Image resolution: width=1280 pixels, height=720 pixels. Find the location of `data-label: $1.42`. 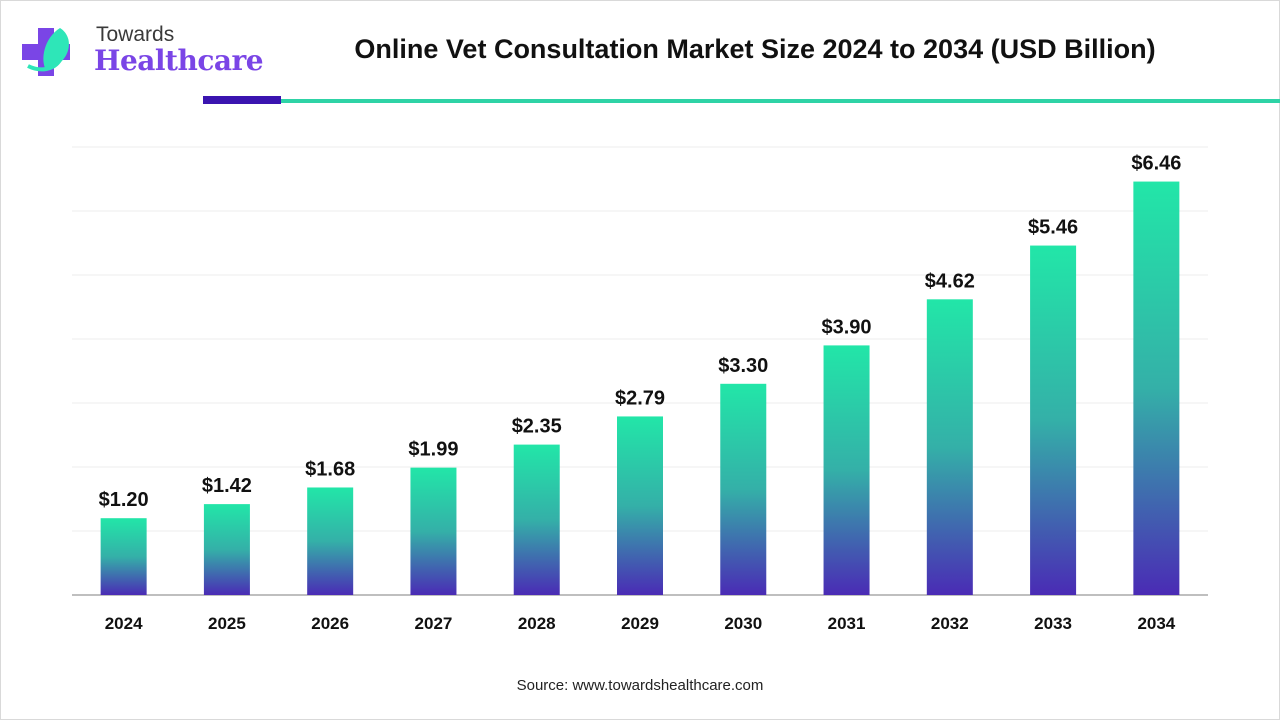

data-label: $1.42 is located at coordinates (227, 486).